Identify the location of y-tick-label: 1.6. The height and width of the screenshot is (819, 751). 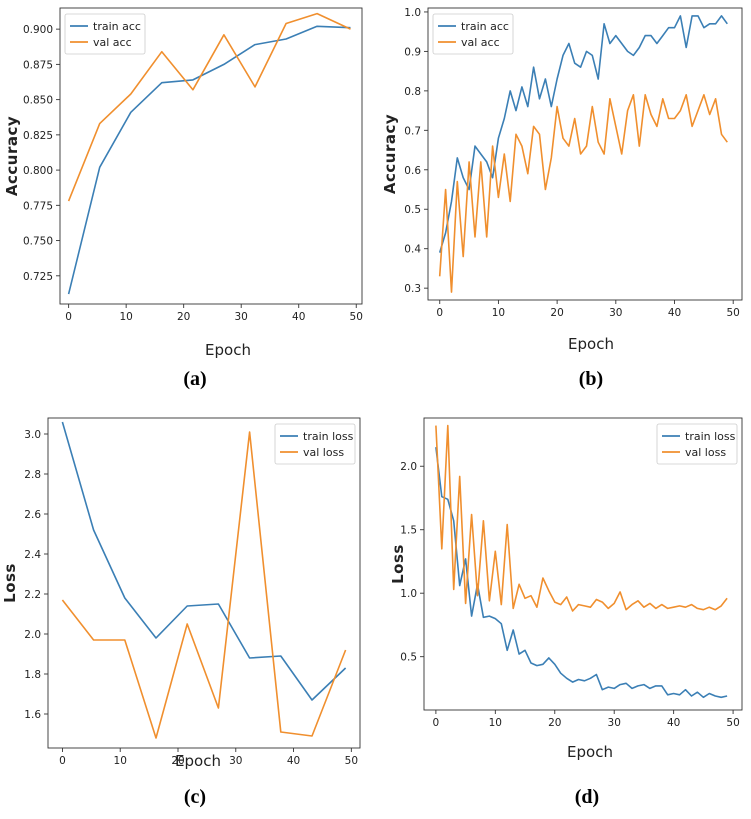
(32, 715).